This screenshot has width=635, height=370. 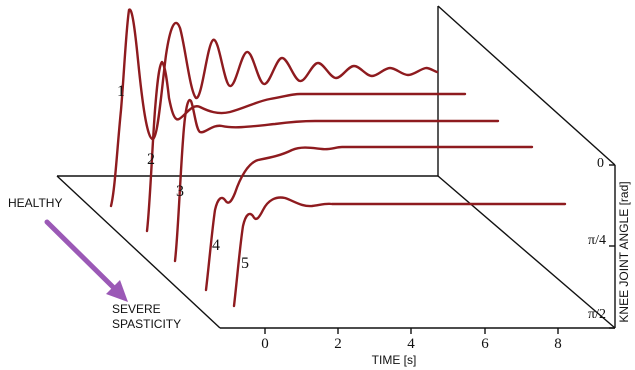 I want to click on series-label: 1, so click(x=121, y=91).